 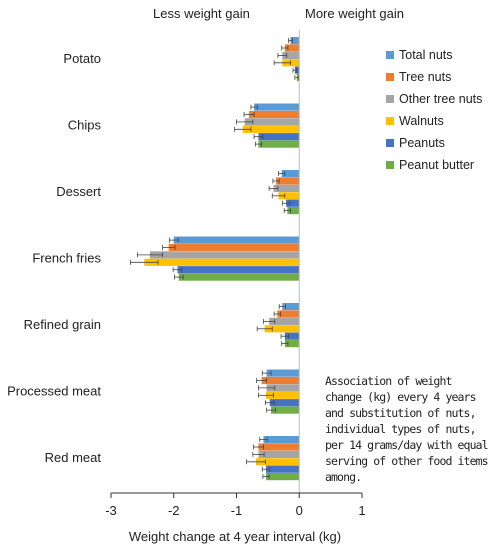 I want to click on legend-label: Peanut butter, so click(x=437, y=165).